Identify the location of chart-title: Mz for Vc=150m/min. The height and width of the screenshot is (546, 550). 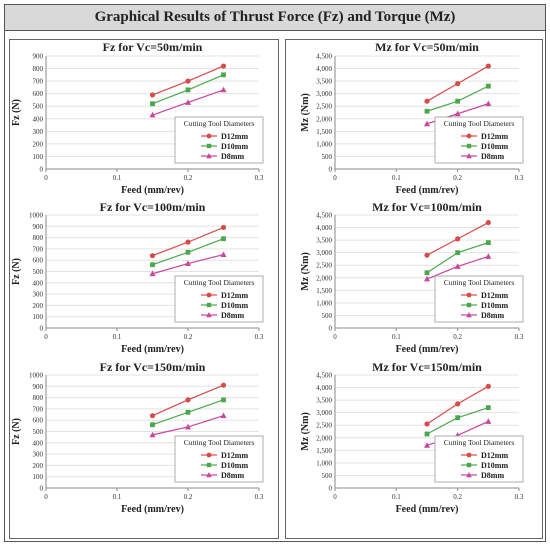
(427, 367).